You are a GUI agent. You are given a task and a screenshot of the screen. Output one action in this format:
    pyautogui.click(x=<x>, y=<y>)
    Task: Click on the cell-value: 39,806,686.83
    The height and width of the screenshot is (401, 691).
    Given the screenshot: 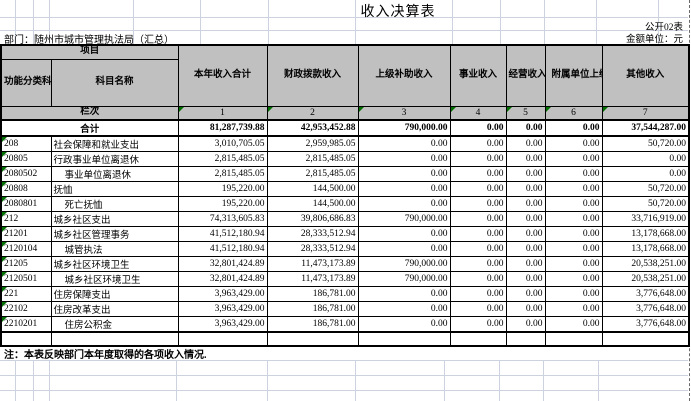 What is the action you would take?
    pyautogui.click(x=312, y=219)
    